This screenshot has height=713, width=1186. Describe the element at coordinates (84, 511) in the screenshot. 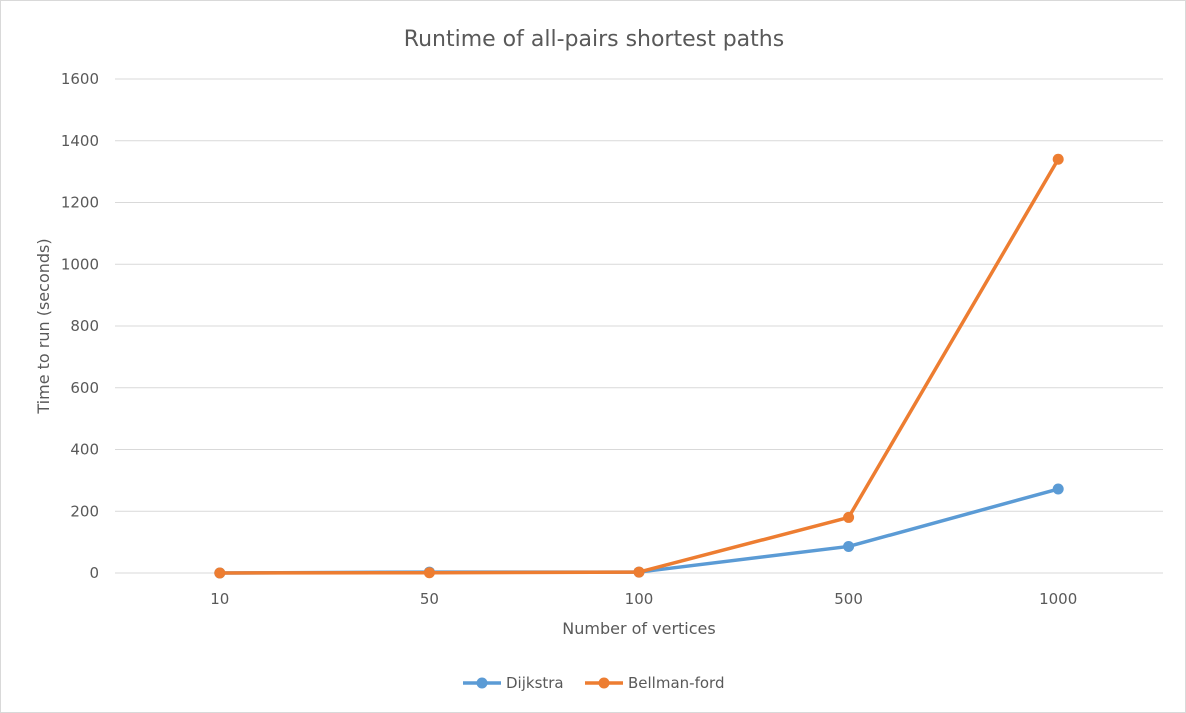

I see `y-tick-label: 200` at that location.